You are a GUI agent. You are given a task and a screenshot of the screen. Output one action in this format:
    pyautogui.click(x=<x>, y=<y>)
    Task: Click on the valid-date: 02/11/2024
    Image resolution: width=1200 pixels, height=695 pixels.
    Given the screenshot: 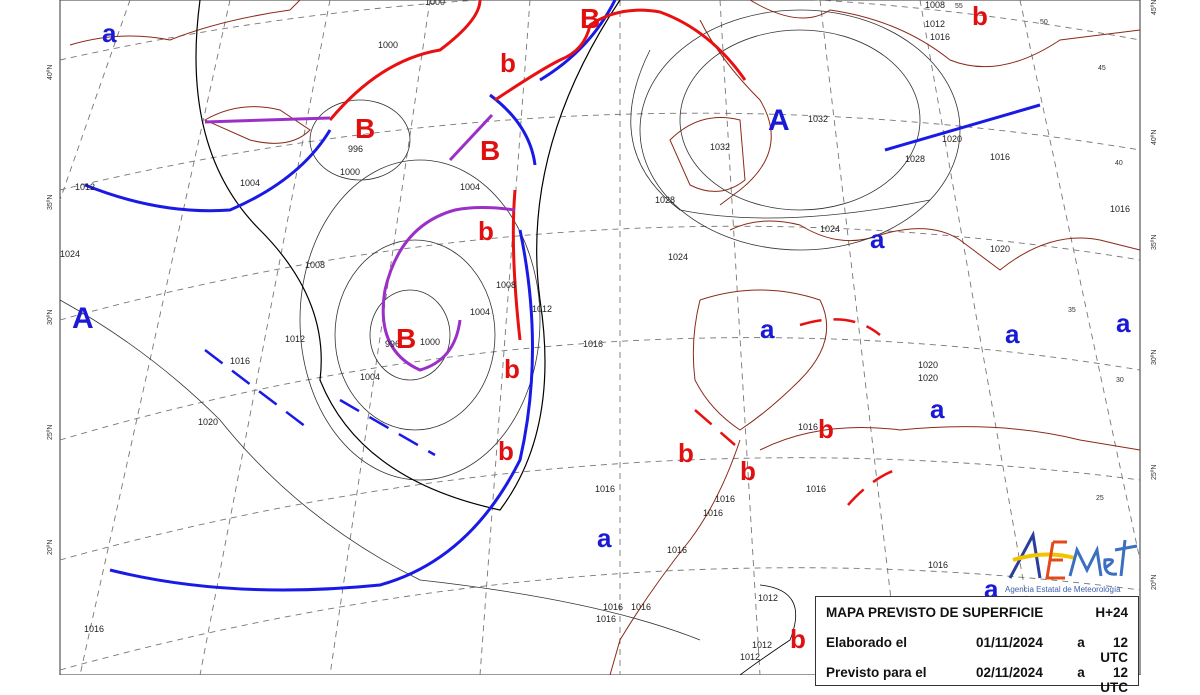 What is the action you would take?
    pyautogui.click(x=1009, y=672)
    